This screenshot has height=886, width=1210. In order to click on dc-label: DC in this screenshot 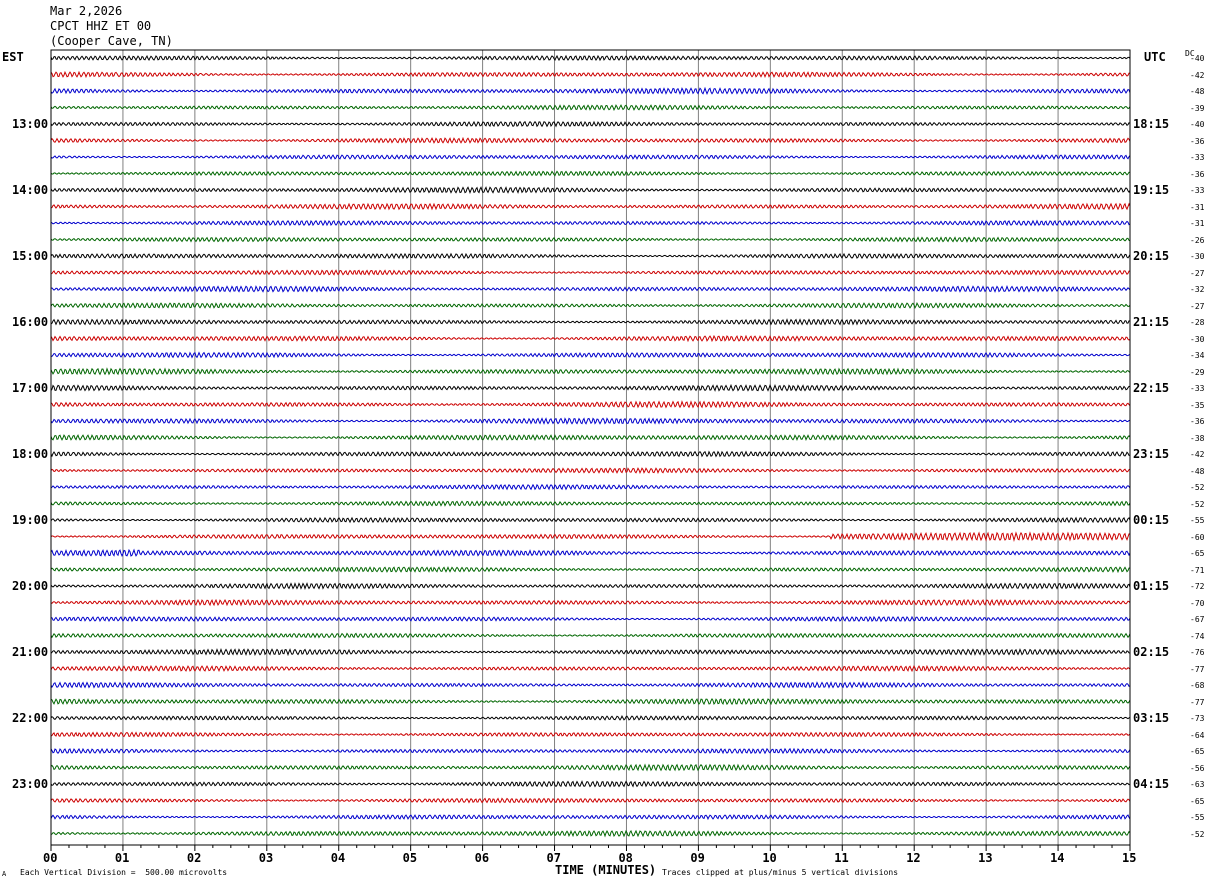, I will do `click(1190, 53)`.